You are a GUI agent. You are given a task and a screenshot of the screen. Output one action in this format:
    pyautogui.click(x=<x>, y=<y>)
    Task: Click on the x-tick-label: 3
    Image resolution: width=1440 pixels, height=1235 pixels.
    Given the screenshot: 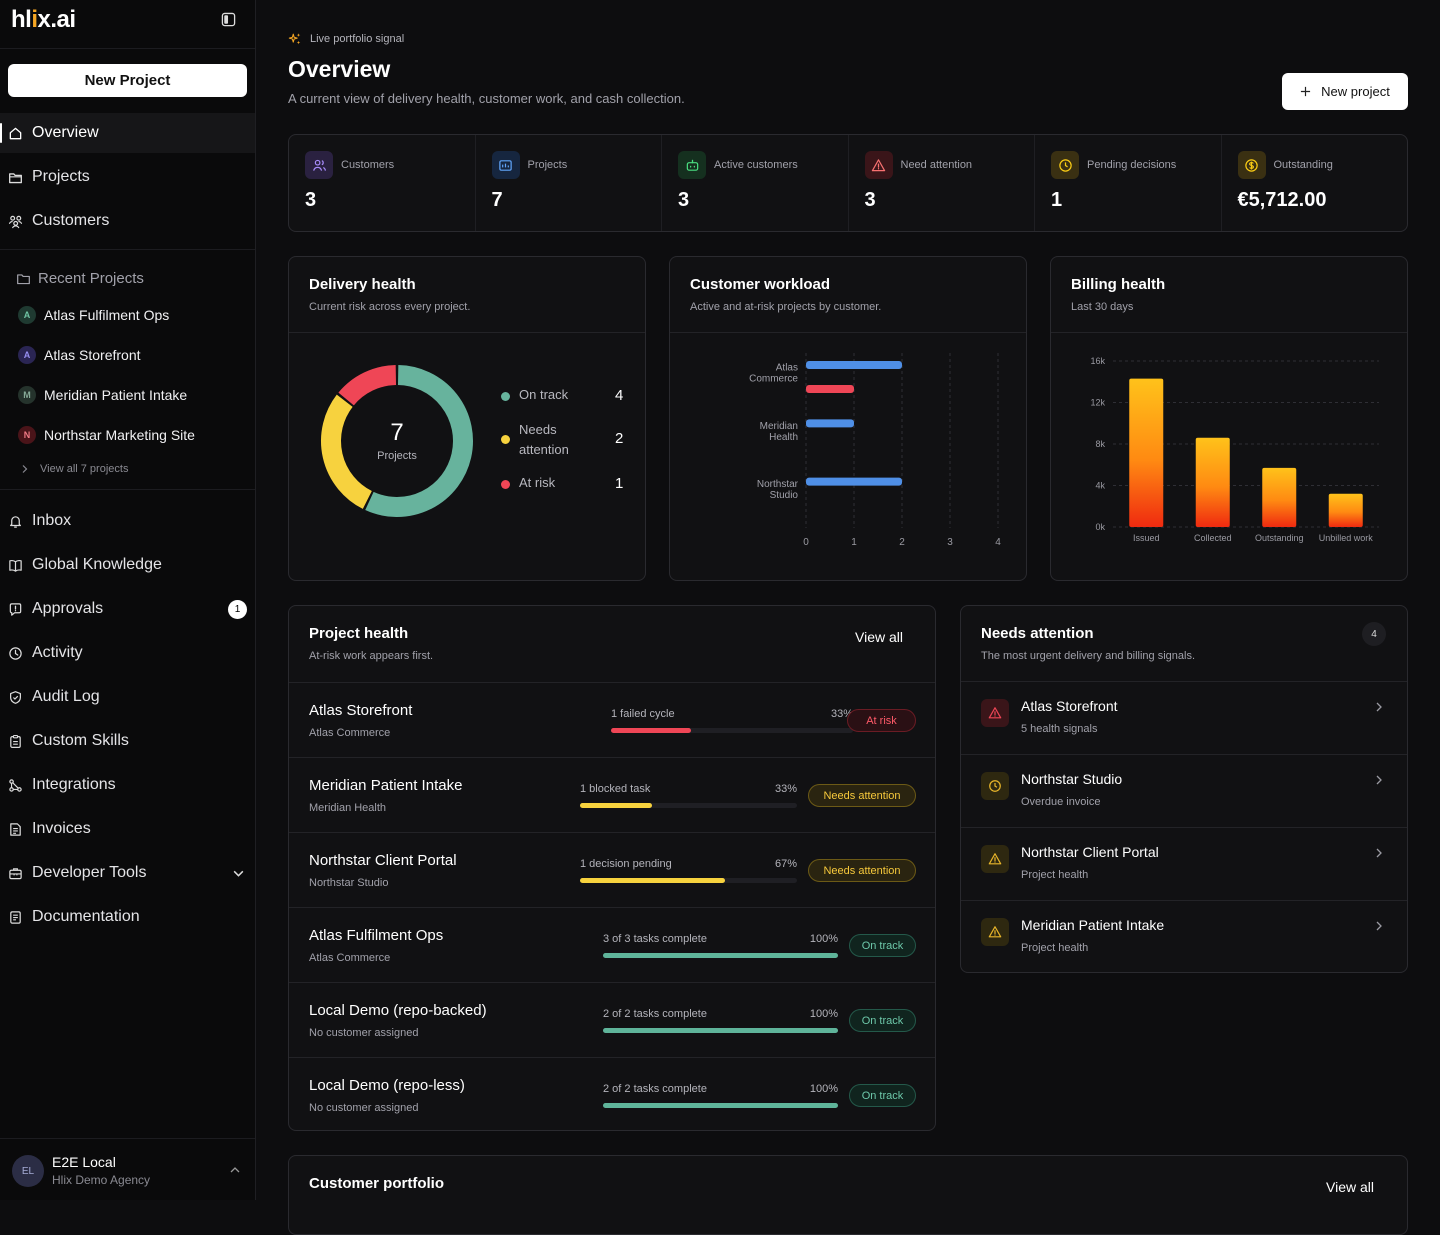 What is the action you would take?
    pyautogui.click(x=950, y=542)
    